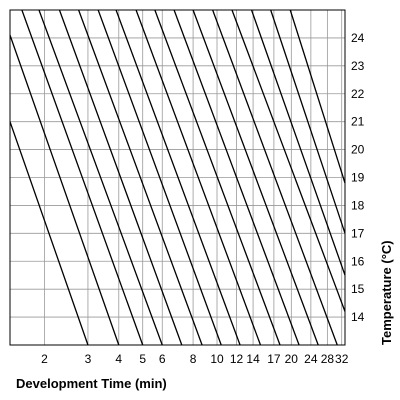 The height and width of the screenshot is (400, 400). Describe the element at coordinates (358, 205) in the screenshot. I see `y-tick-label: 18` at that location.